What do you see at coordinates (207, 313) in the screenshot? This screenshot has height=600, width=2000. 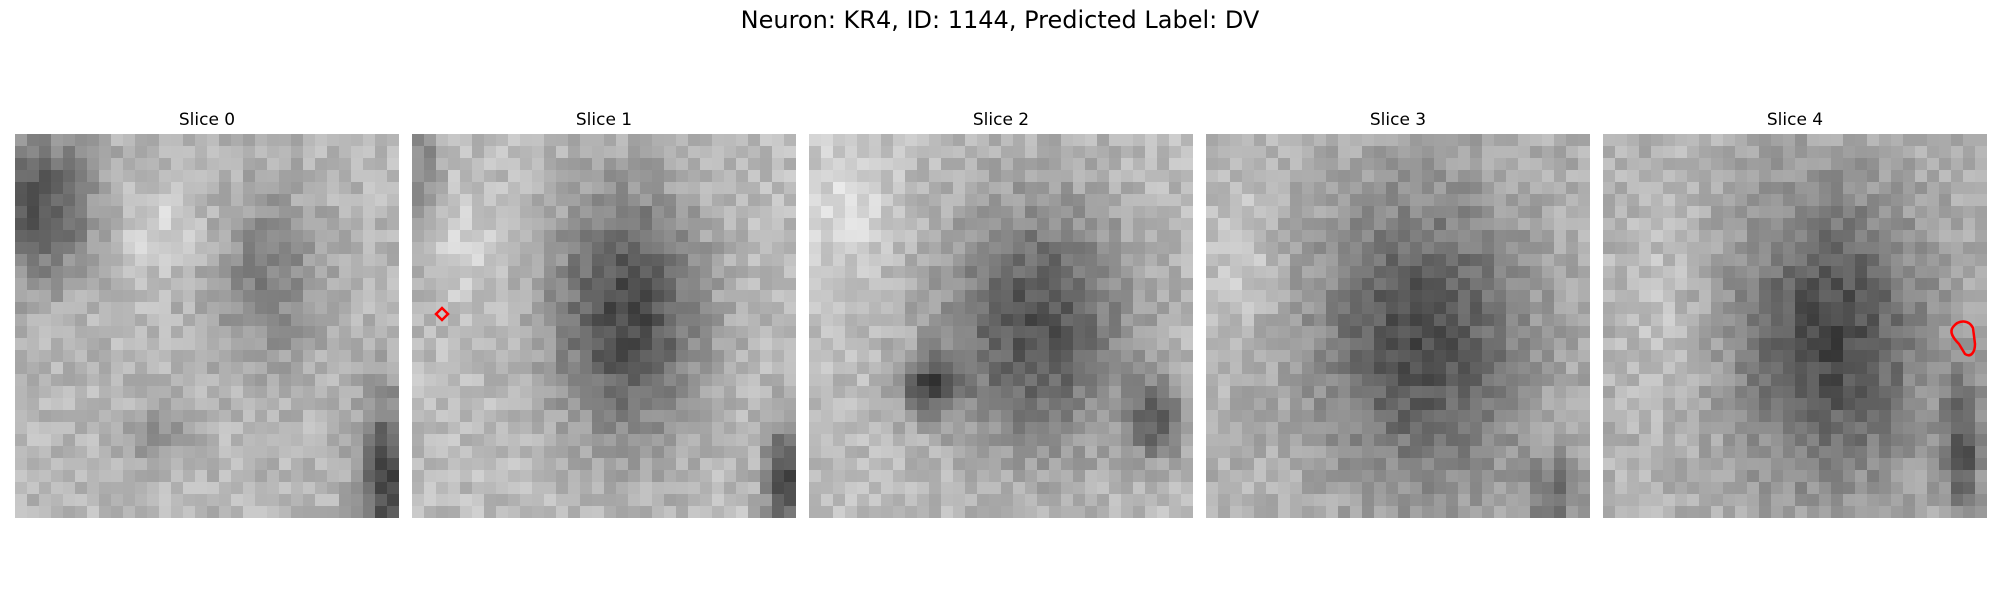 I see `slice-panel-0: Slice 0` at bounding box center [207, 313].